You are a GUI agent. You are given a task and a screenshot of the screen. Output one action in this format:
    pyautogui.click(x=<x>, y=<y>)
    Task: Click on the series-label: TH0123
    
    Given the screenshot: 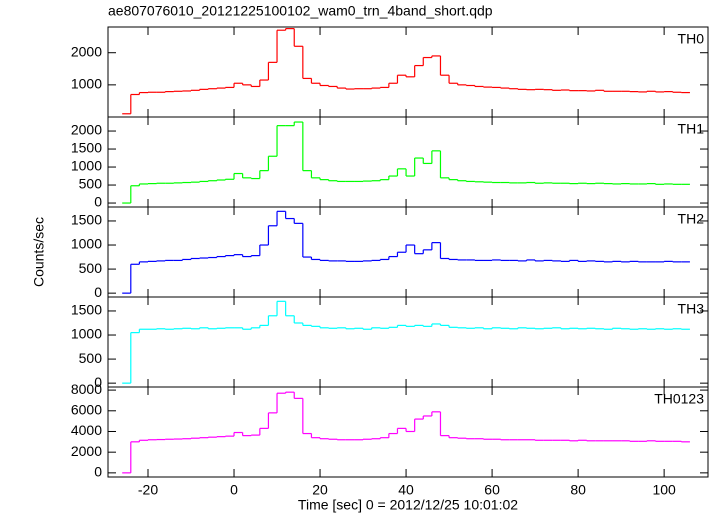 What is the action you would take?
    pyautogui.click(x=679, y=399)
    